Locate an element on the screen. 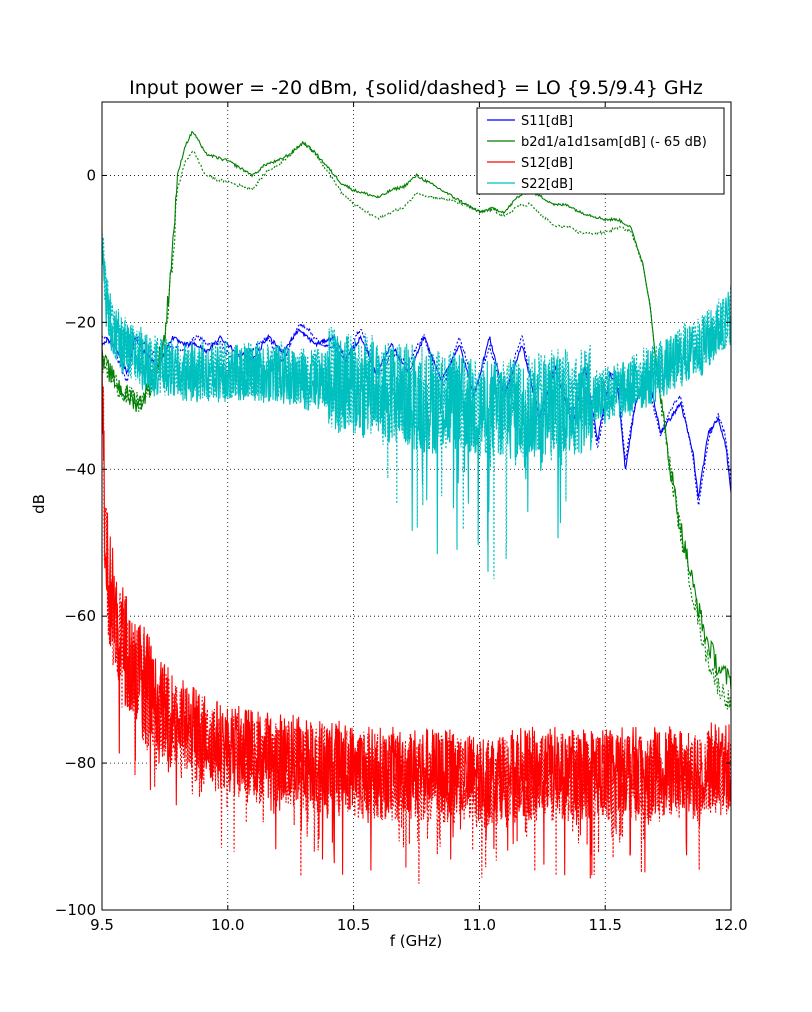 Image resolution: width=812 pixels, height=1012 pixels. y-tick-label: −40 is located at coordinates (80, 469).